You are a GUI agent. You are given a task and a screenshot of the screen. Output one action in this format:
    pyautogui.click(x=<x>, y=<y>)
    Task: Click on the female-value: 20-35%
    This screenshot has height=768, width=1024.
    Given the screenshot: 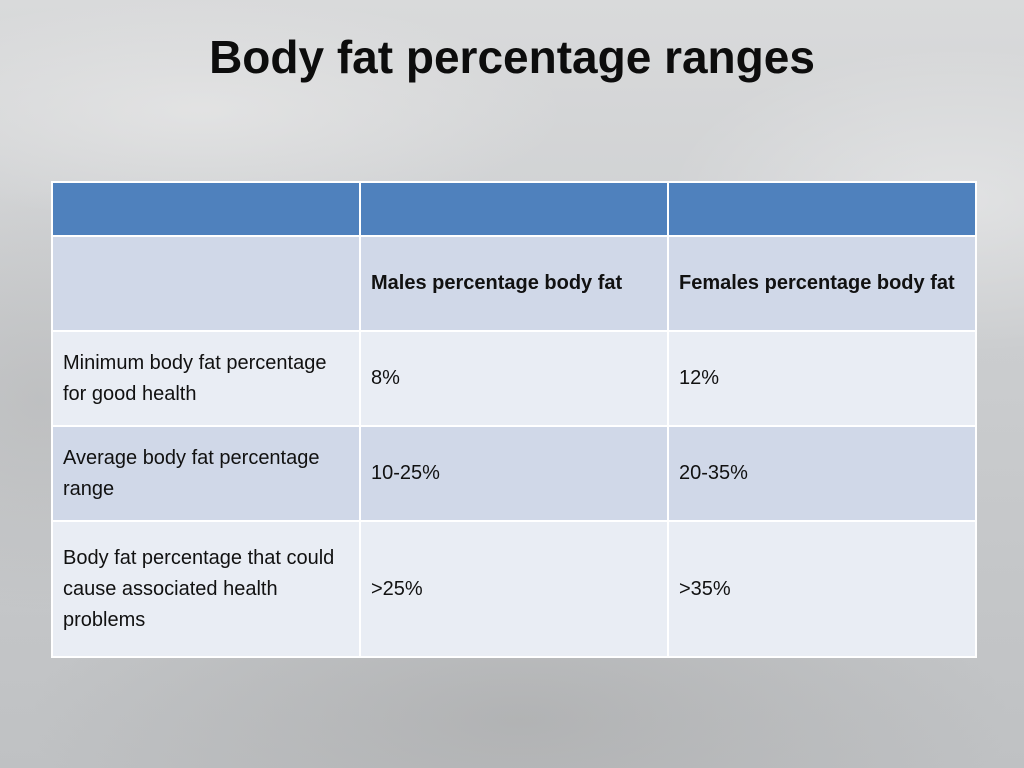 What is the action you would take?
    pyautogui.click(x=822, y=473)
    